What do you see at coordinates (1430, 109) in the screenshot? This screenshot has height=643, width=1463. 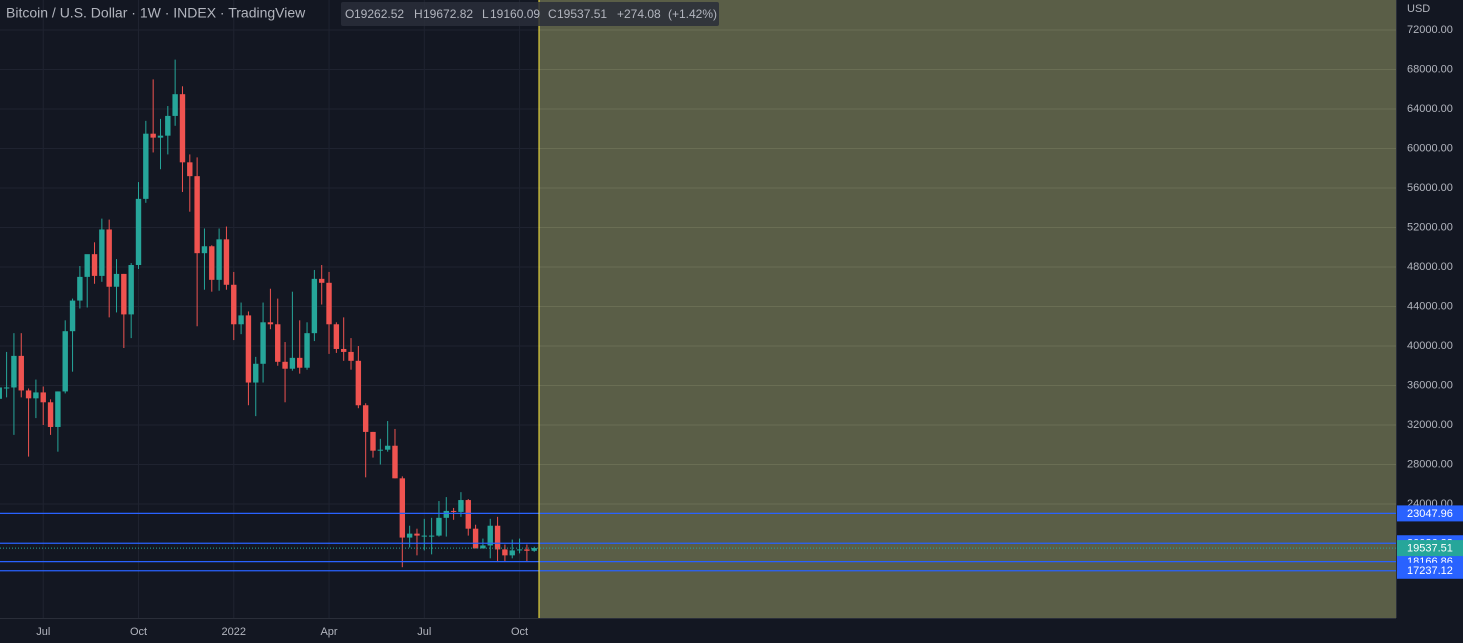 I see `y-tick-label: 64000.00` at bounding box center [1430, 109].